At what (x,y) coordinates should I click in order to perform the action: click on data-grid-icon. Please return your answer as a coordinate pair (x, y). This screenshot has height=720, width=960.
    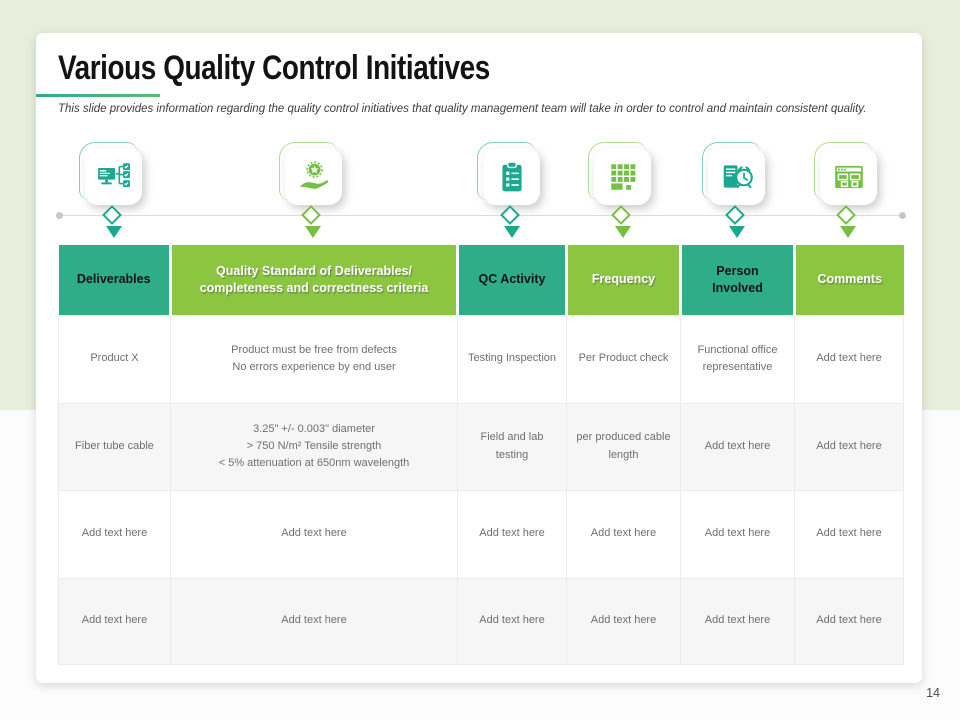
    Looking at the image, I should click on (622, 176).